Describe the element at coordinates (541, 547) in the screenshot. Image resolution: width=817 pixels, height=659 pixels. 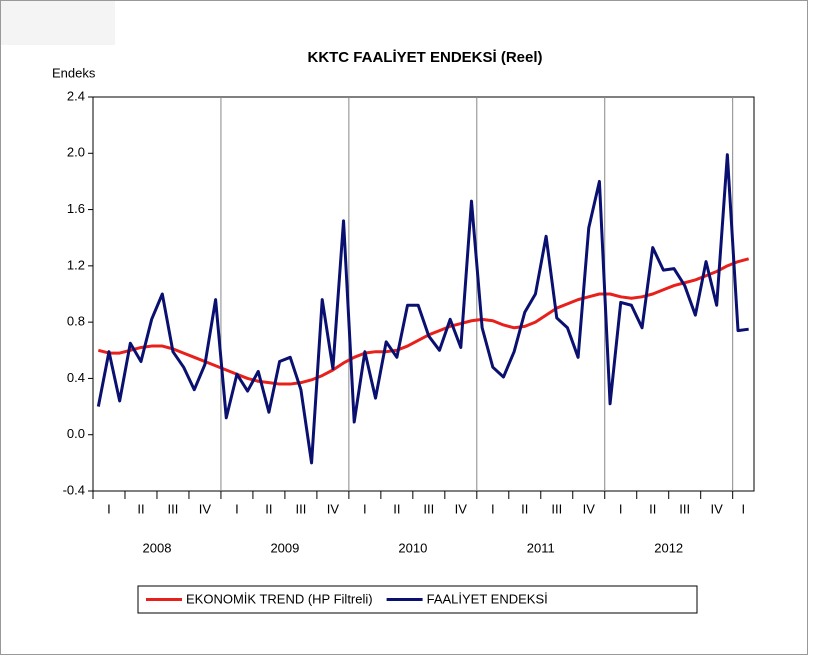
I see `x-year-label: 2011` at that location.